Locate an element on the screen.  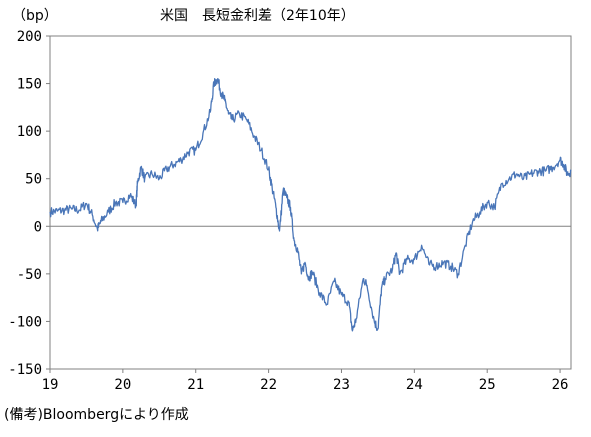
x-tick-label: 25 is located at coordinates (487, 385).